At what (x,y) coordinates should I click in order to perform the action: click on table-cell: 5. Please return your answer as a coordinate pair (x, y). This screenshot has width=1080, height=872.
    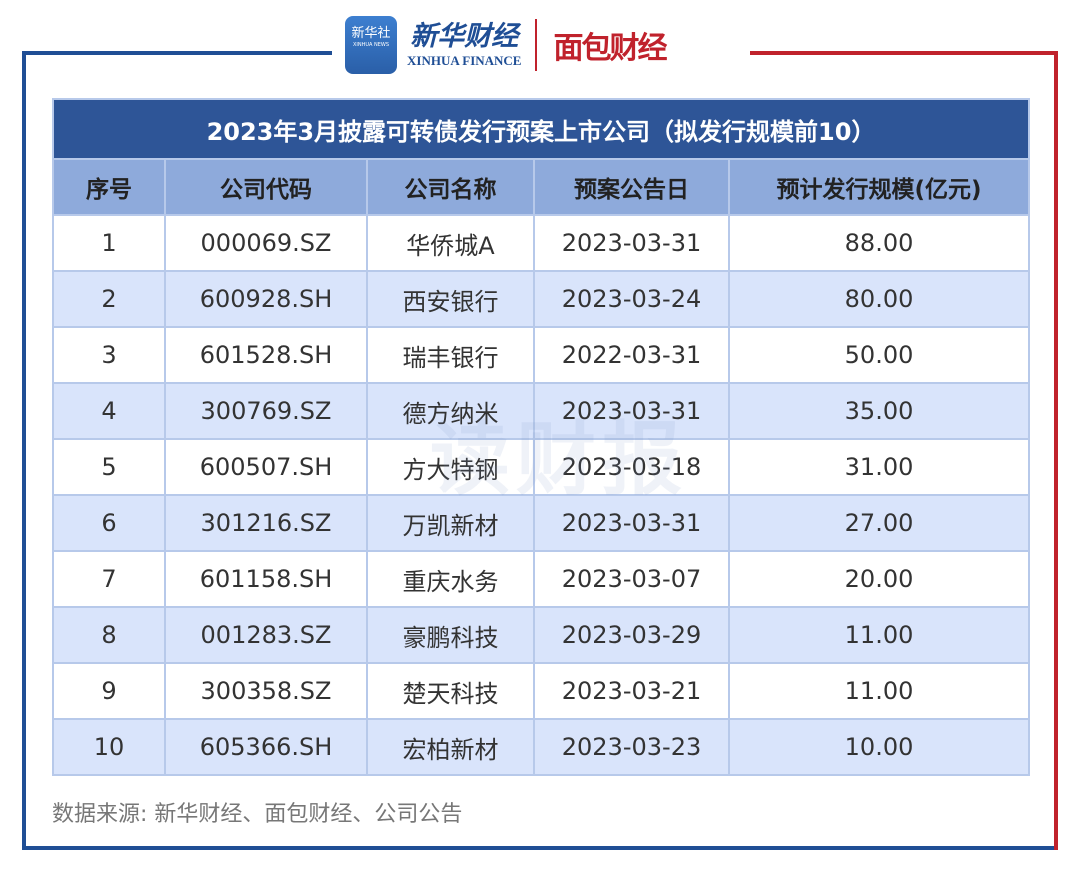
    Looking at the image, I should click on (109, 467).